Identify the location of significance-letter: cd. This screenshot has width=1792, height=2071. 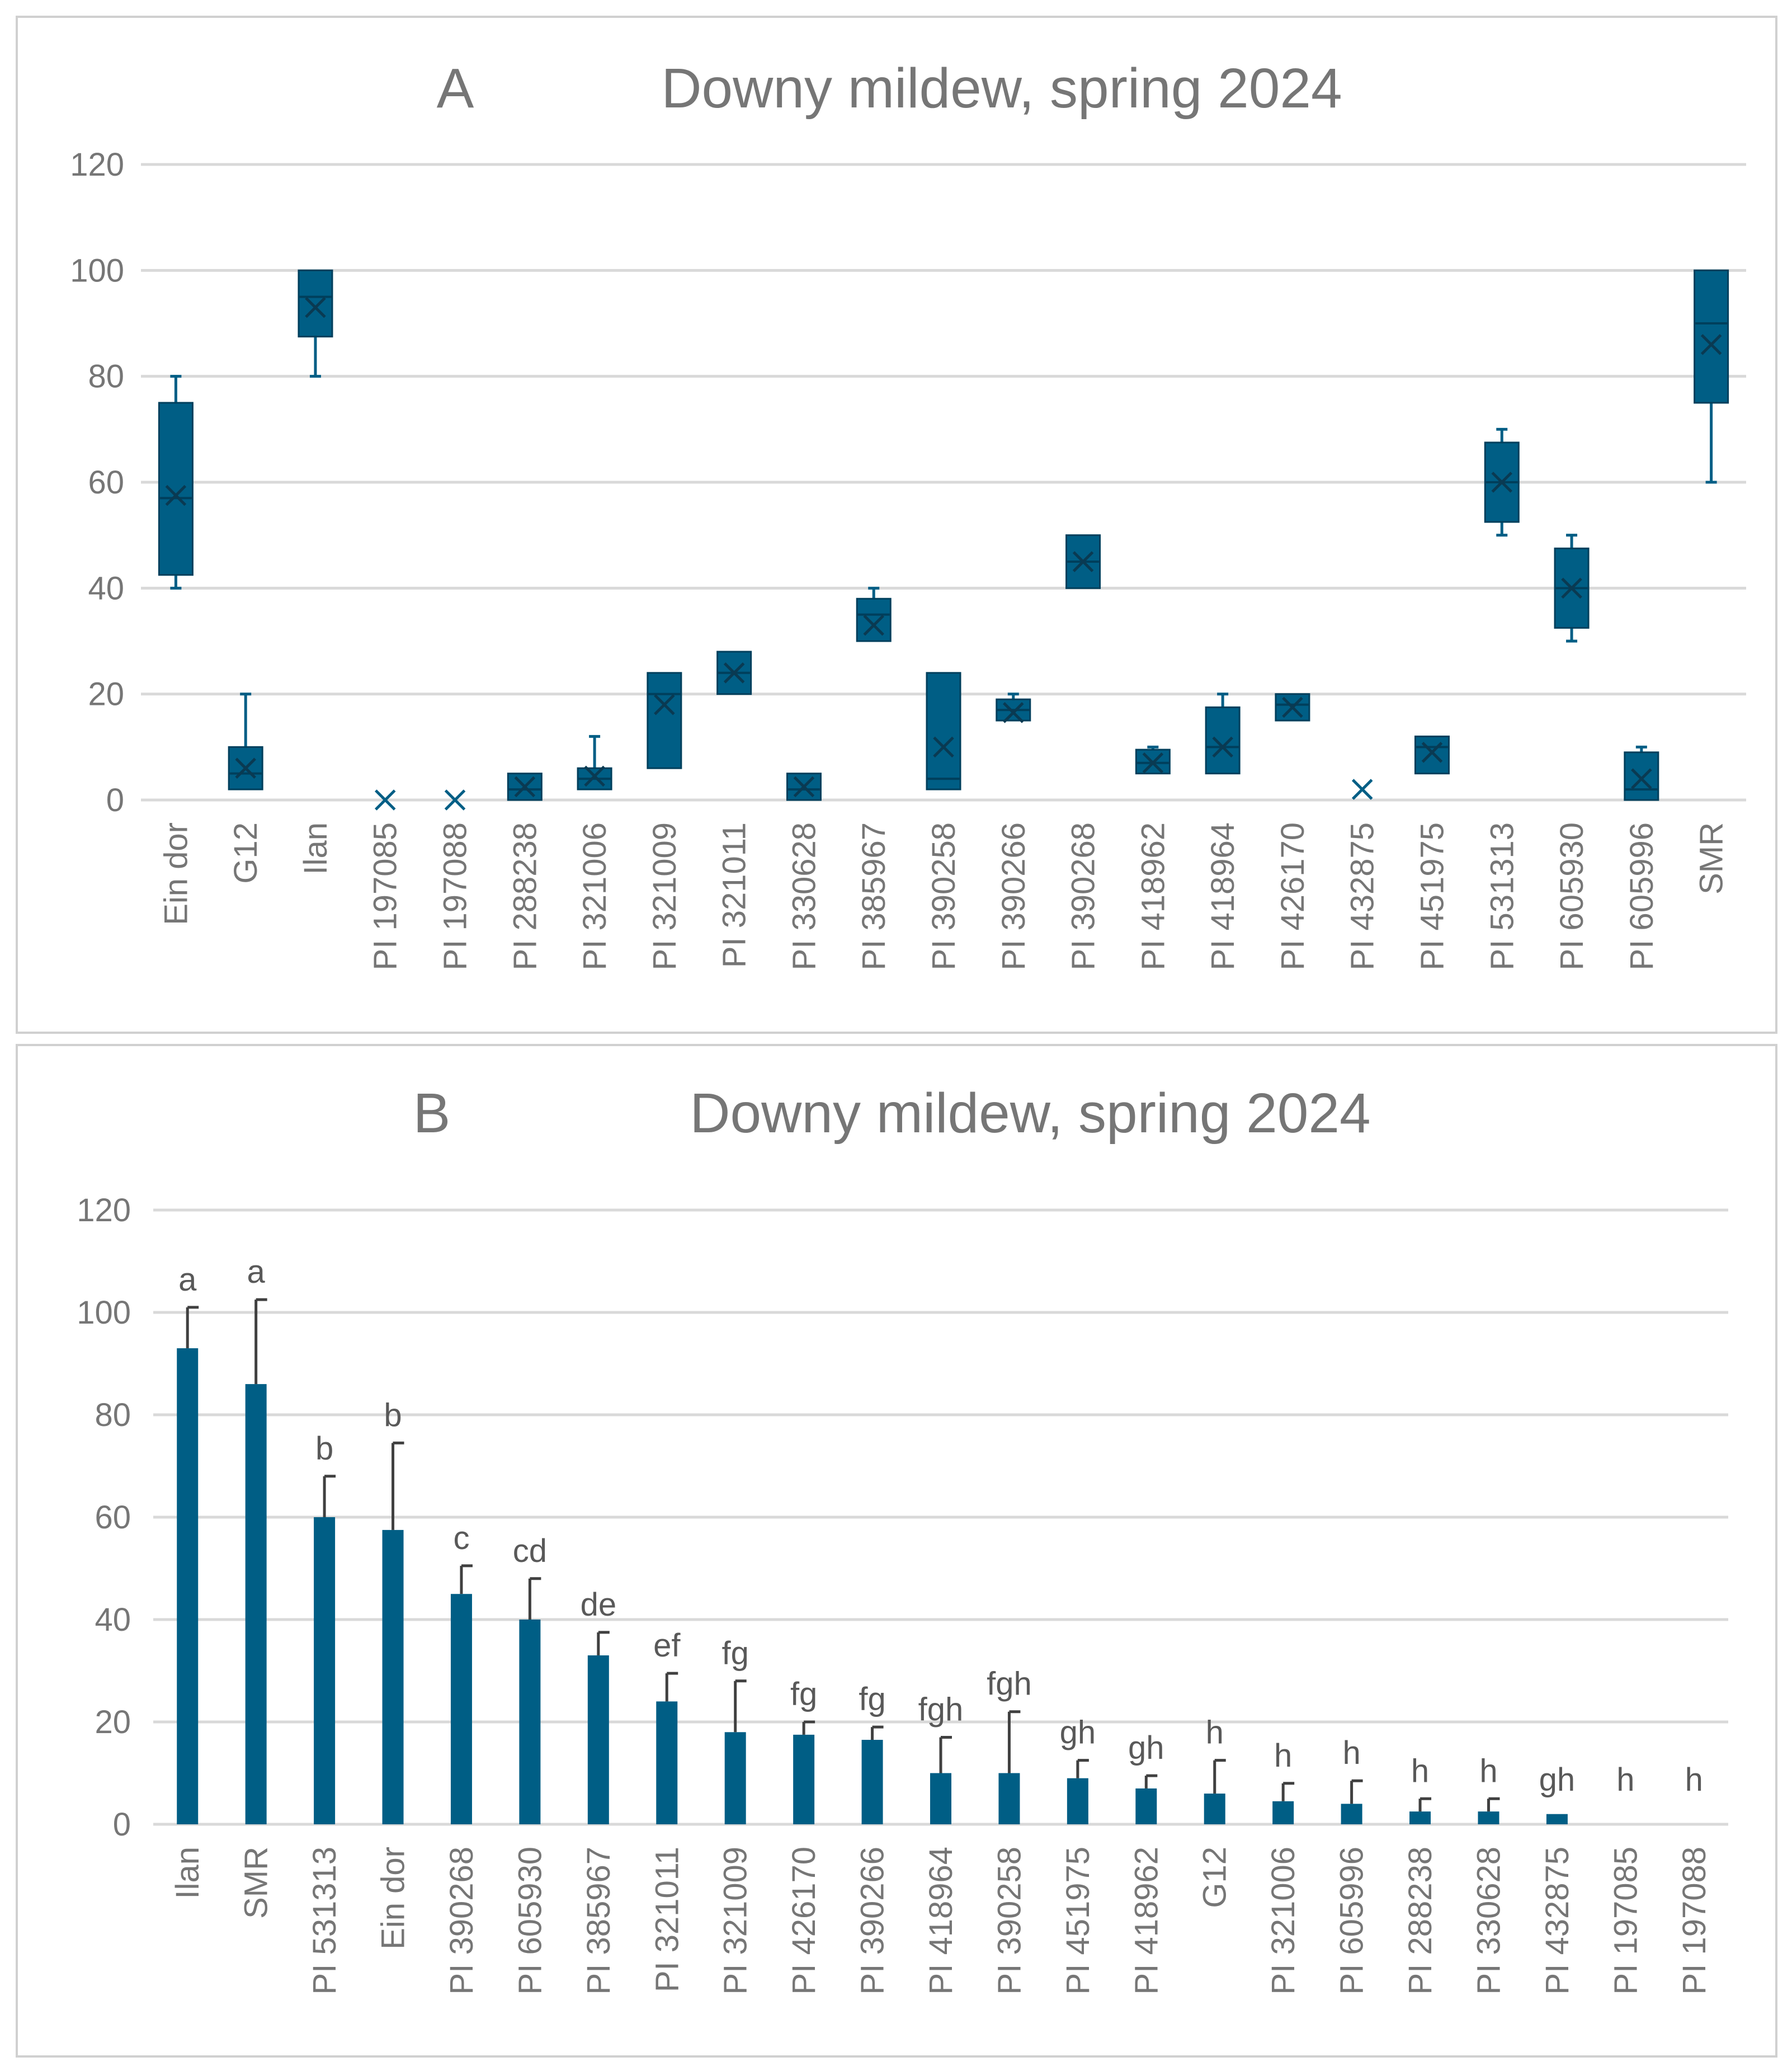
(530, 1551).